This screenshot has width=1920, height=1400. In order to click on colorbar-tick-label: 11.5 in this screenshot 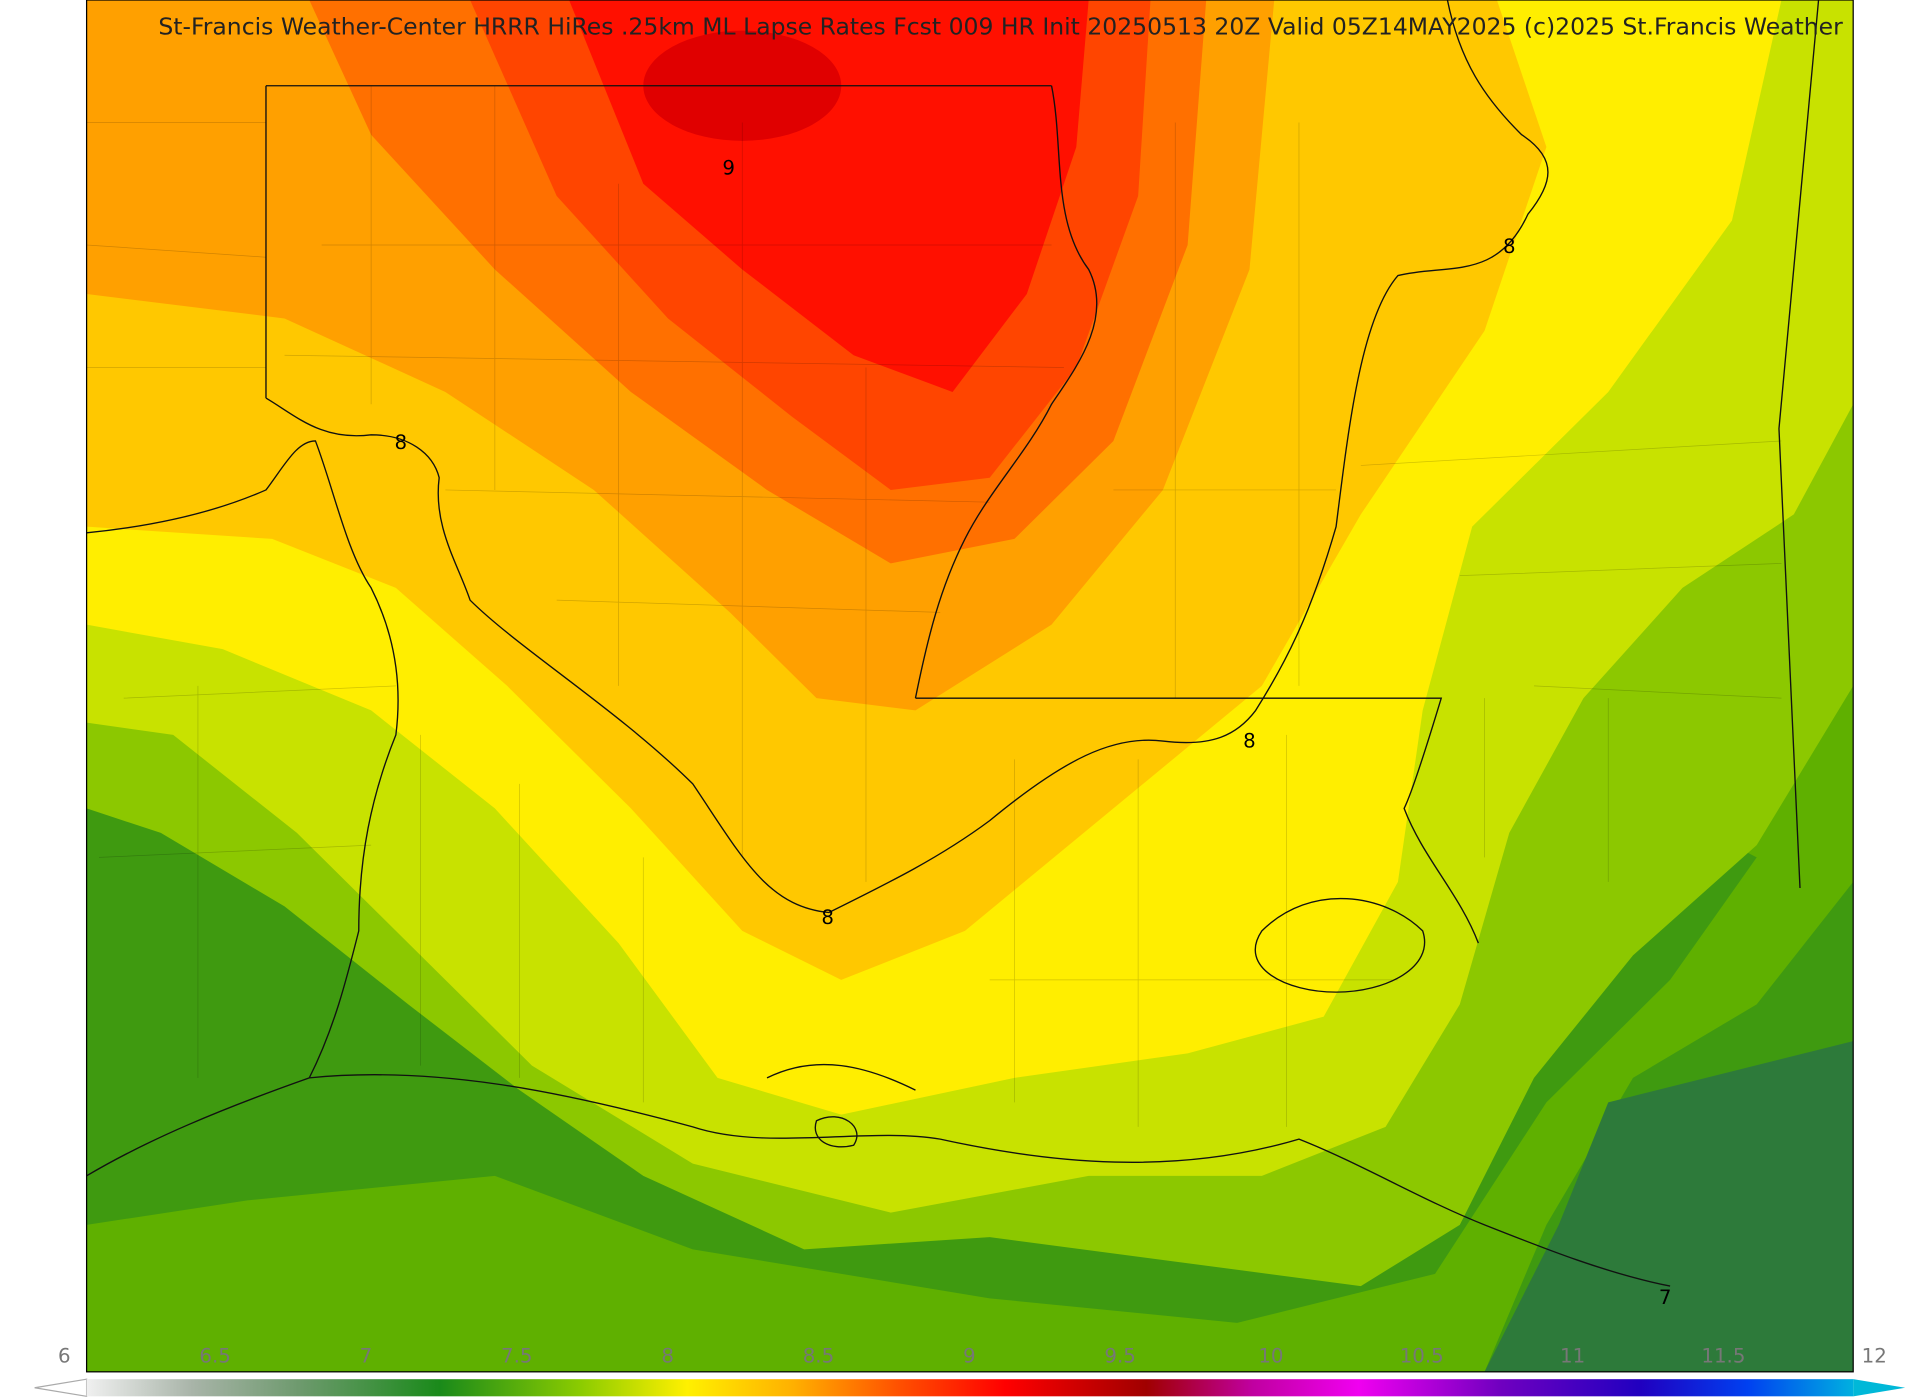, I will do `click(1723, 1356)`.